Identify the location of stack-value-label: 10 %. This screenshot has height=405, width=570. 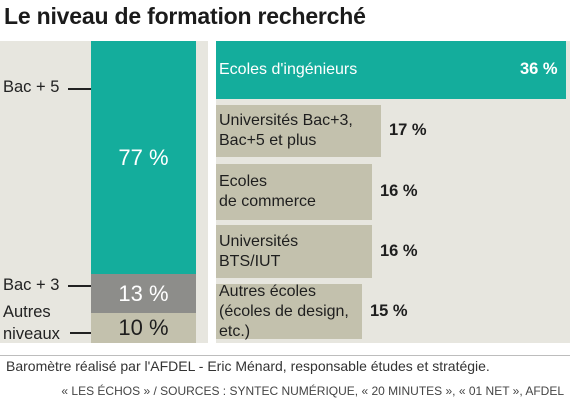
(143, 327).